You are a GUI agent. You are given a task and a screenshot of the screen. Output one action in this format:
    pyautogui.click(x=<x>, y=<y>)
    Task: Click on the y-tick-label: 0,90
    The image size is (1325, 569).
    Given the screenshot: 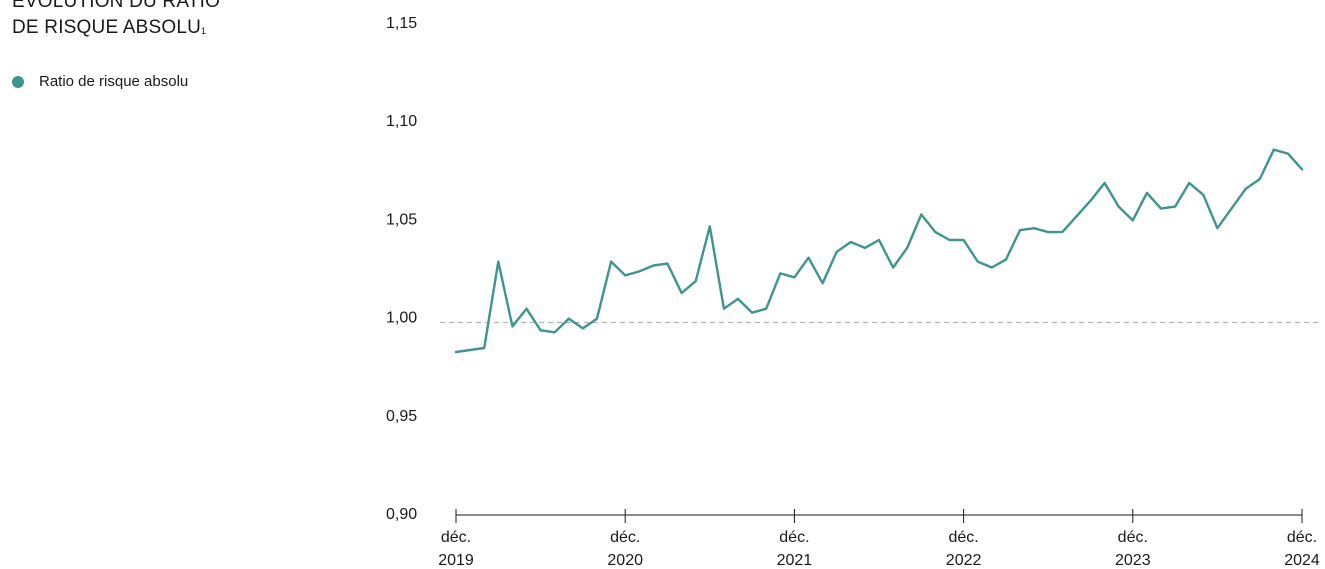 What is the action you would take?
    pyautogui.click(x=401, y=514)
    